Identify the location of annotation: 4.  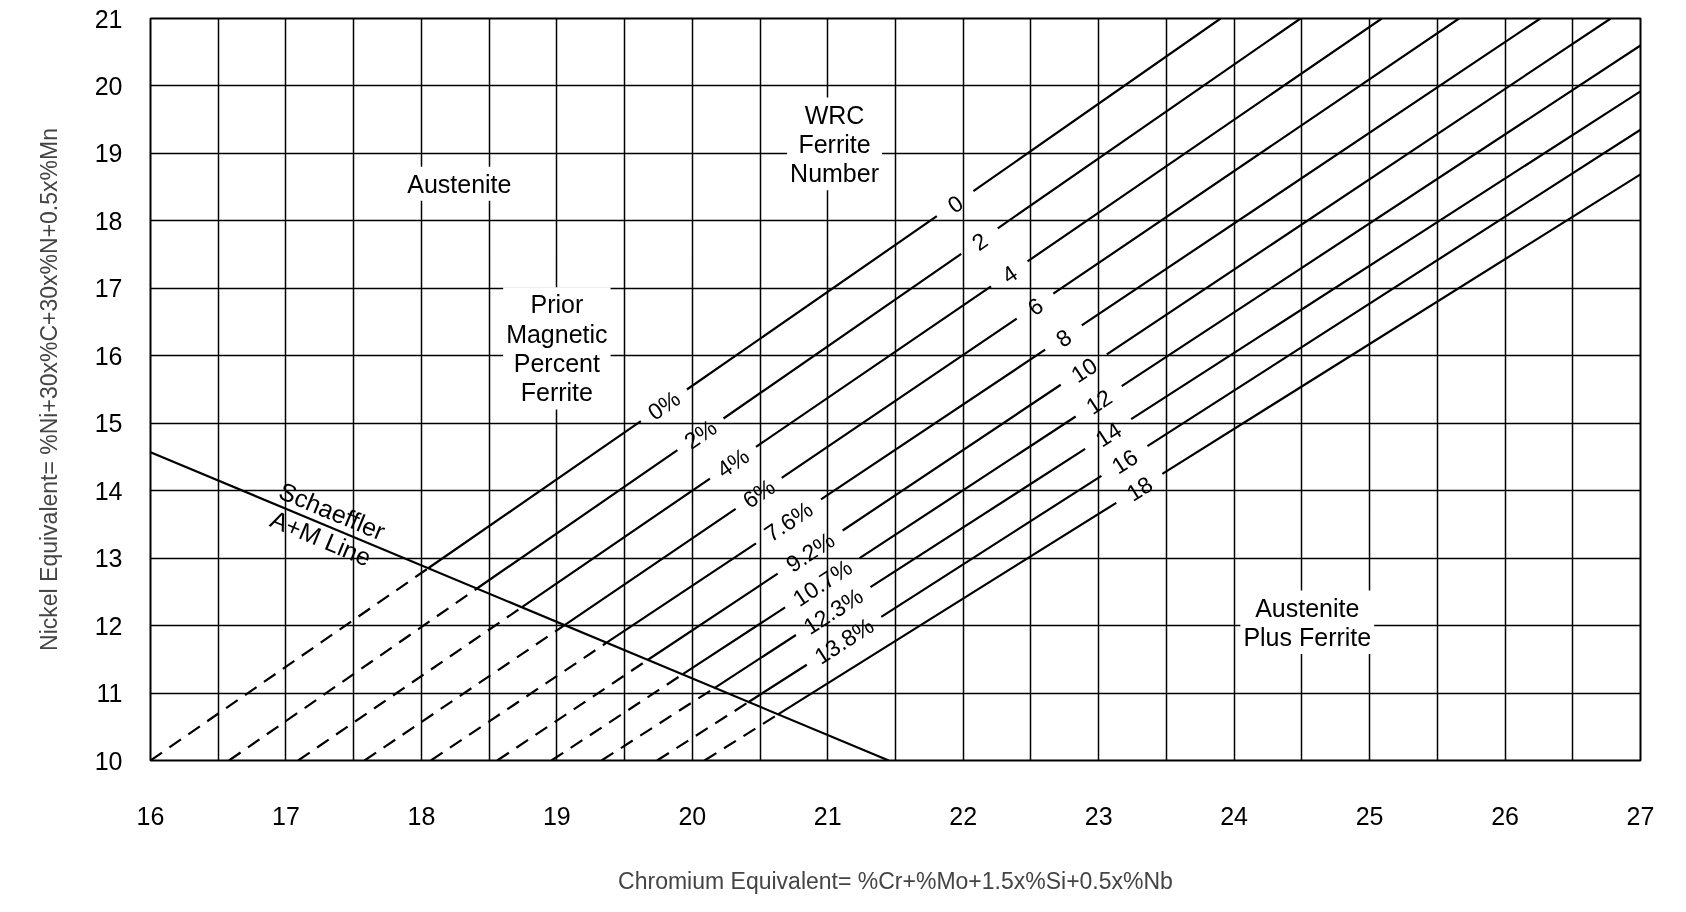
(1009, 274).